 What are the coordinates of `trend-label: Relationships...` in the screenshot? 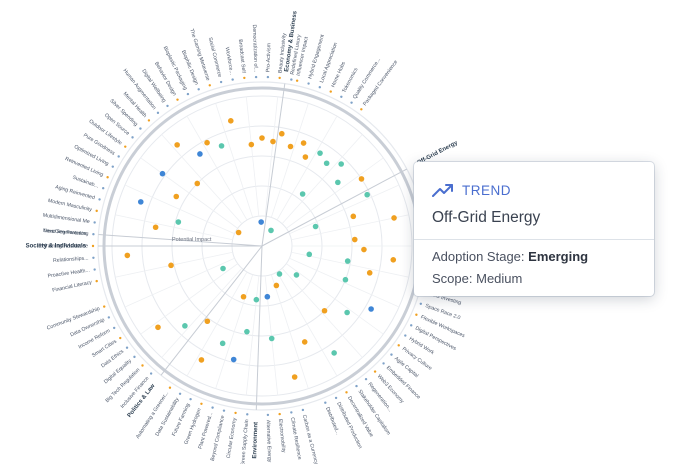 It's located at (71, 260).